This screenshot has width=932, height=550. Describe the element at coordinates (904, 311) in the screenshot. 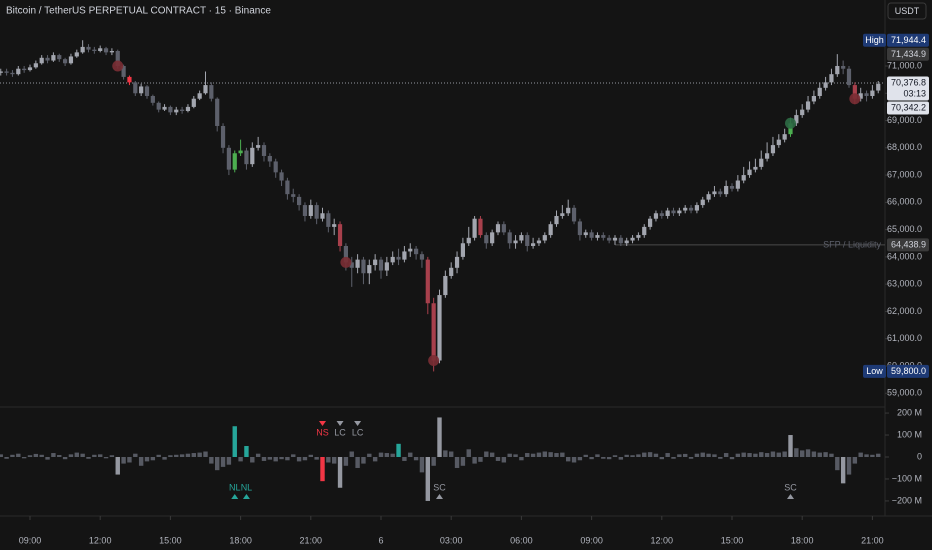

I see `y-tick-label: 62,000.0` at that location.